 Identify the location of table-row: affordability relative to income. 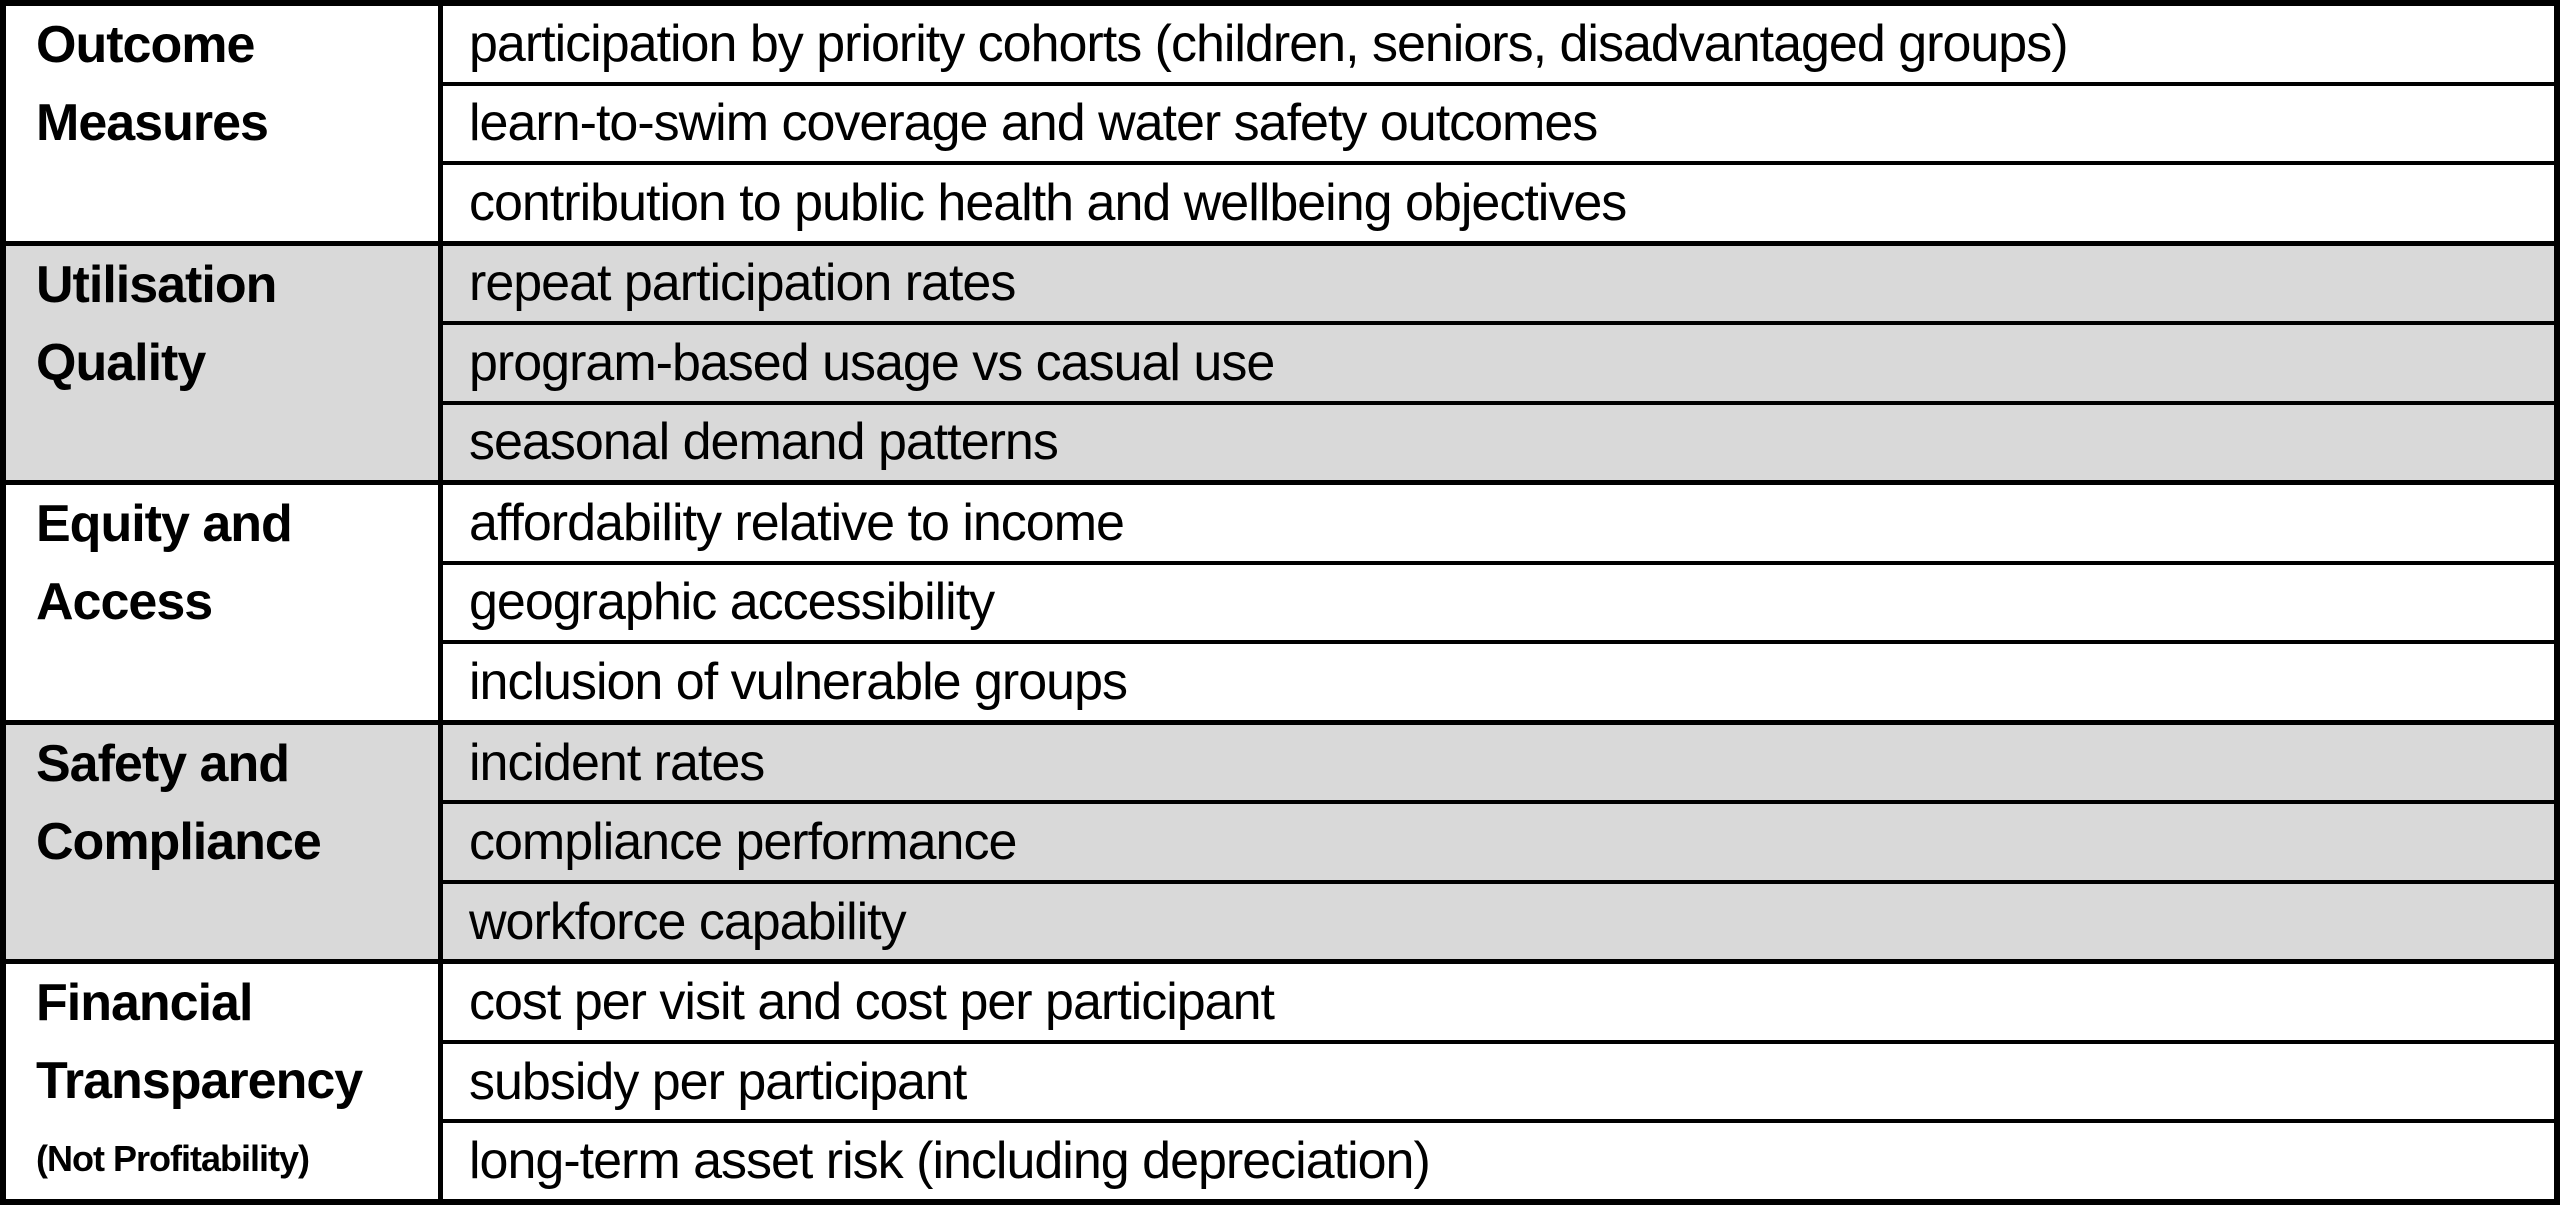
(1498, 525).